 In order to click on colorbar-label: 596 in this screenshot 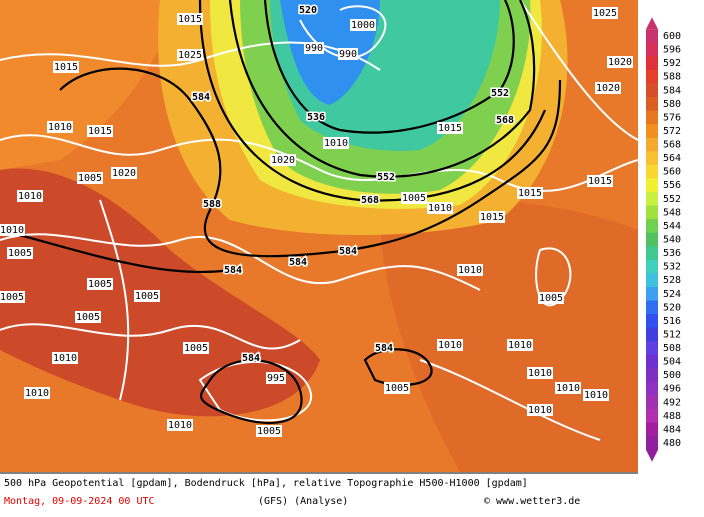, I will do `click(672, 50)`.